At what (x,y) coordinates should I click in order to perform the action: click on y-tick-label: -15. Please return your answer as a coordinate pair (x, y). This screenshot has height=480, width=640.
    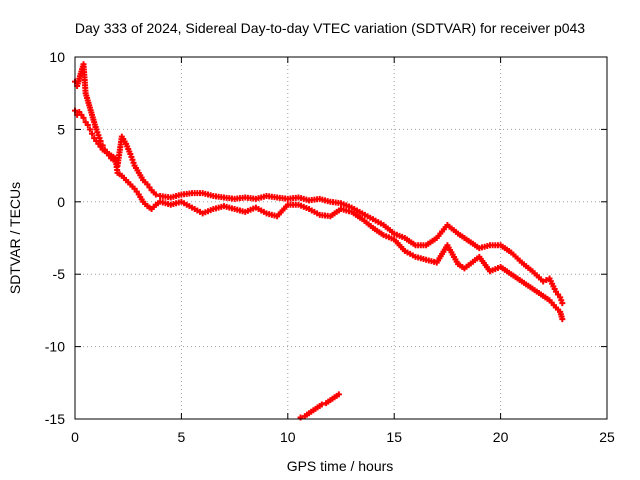
    Looking at the image, I should click on (55, 419).